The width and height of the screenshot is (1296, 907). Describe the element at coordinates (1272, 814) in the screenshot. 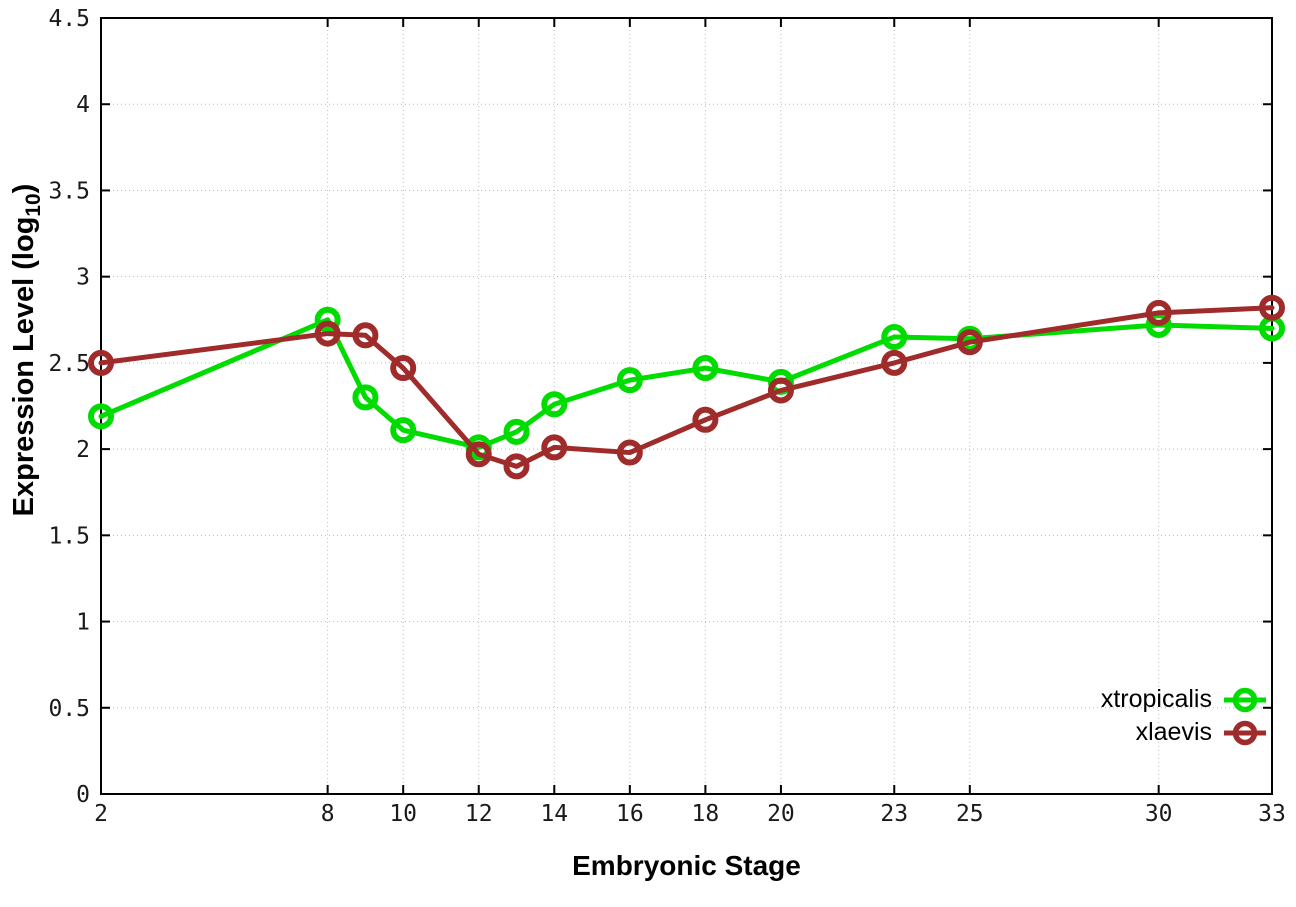

I see `x-tick-label: 33` at that location.